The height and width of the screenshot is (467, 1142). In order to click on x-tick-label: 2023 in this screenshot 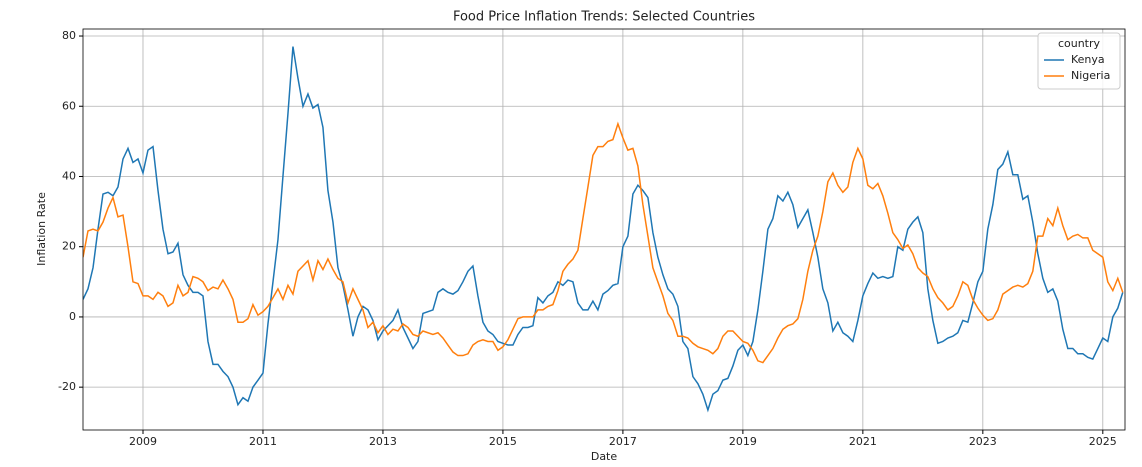, I will do `click(983, 441)`.